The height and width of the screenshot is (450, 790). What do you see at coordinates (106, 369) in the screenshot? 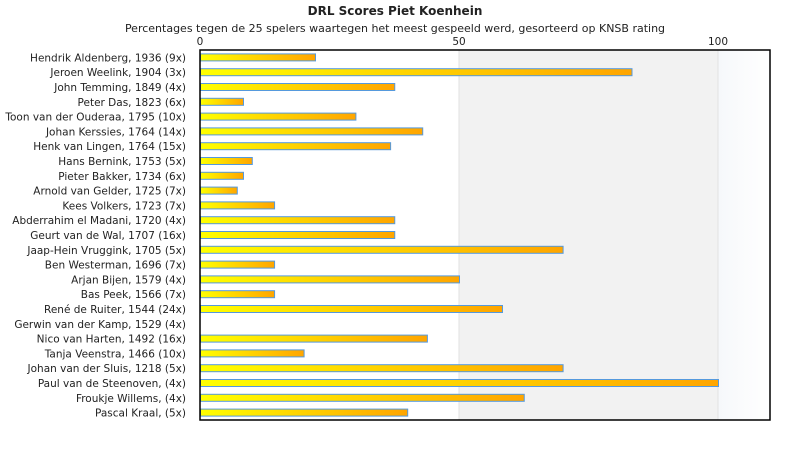
I see `category-label: Johan van der Sluis, 1218 (5x)` at bounding box center [106, 369].